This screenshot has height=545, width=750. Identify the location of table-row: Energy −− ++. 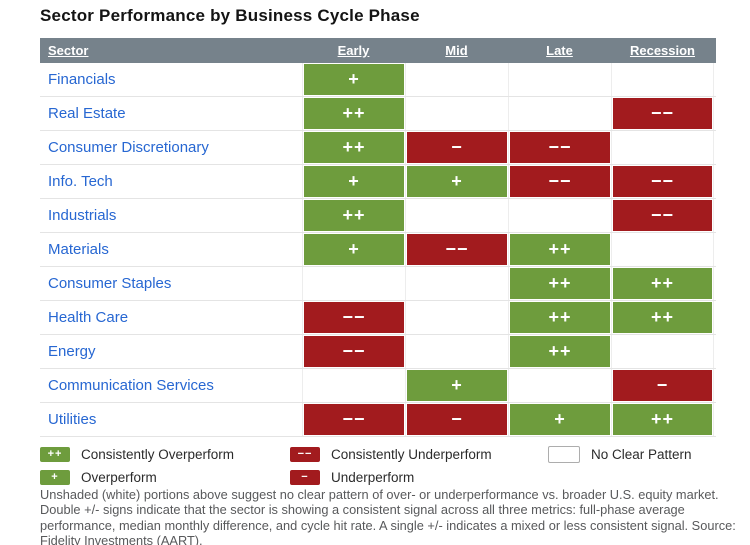
(378, 352).